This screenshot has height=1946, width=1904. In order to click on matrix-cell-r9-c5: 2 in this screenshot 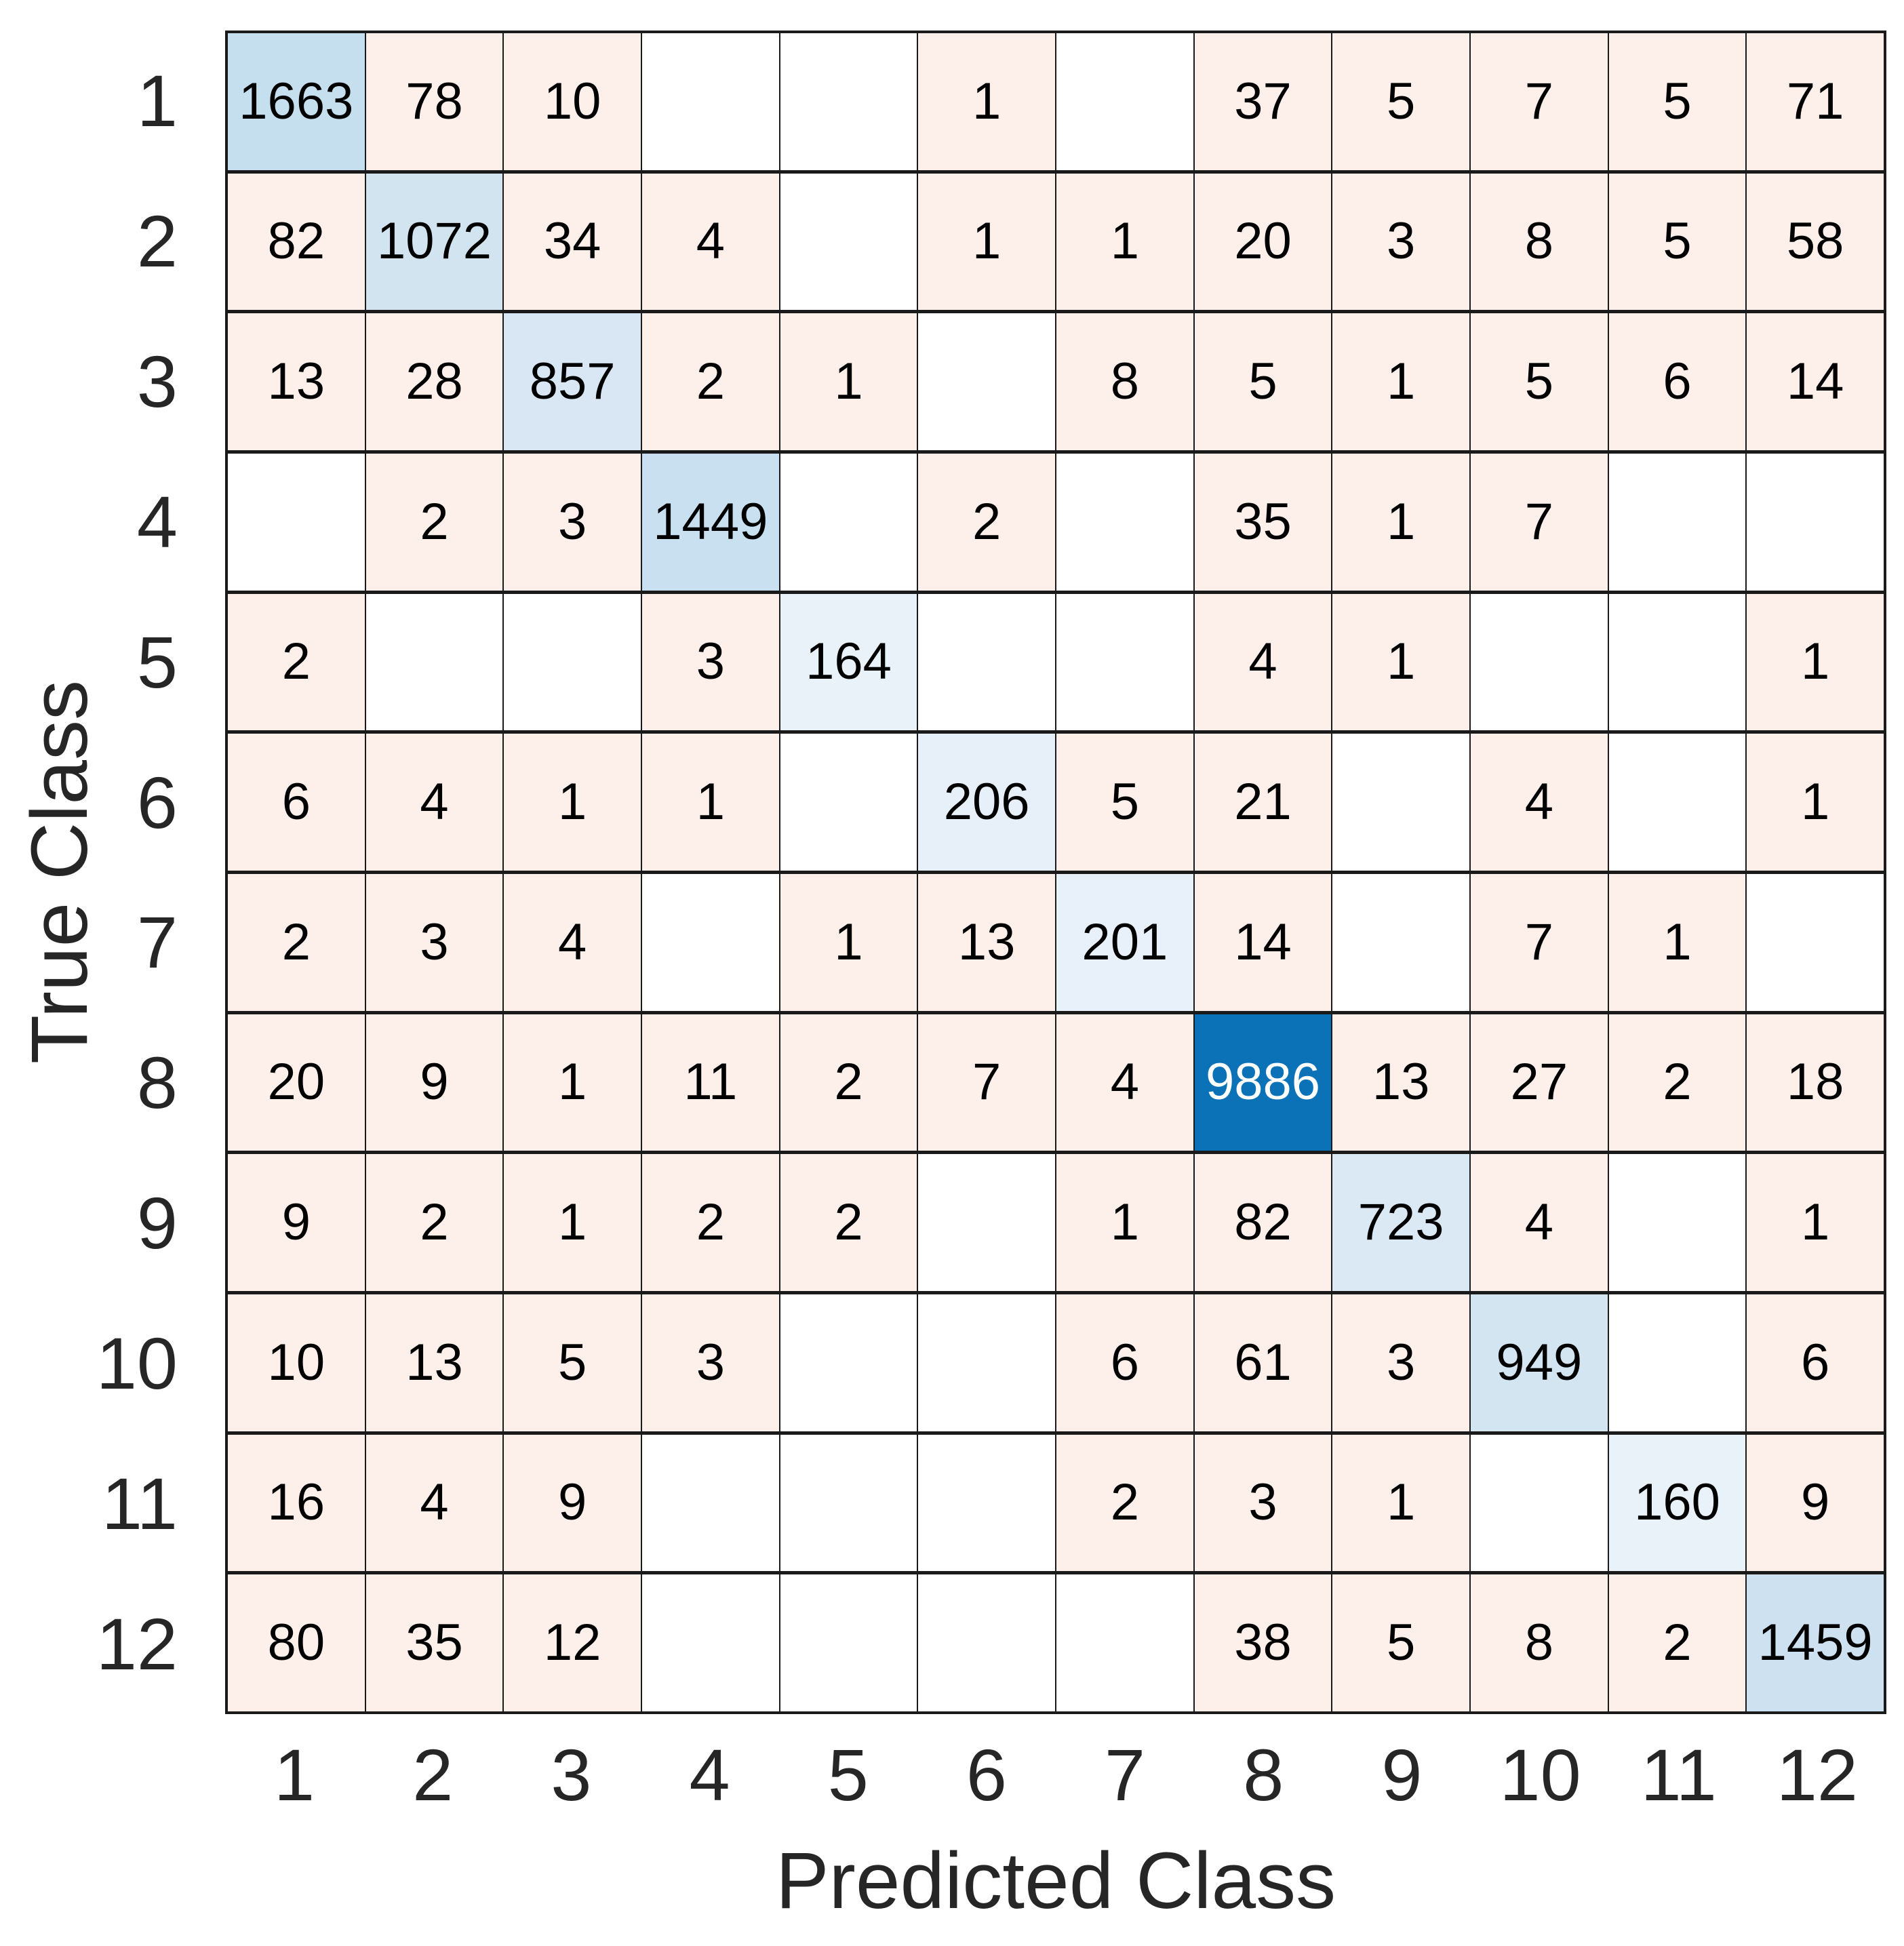, I will do `click(849, 1222)`.